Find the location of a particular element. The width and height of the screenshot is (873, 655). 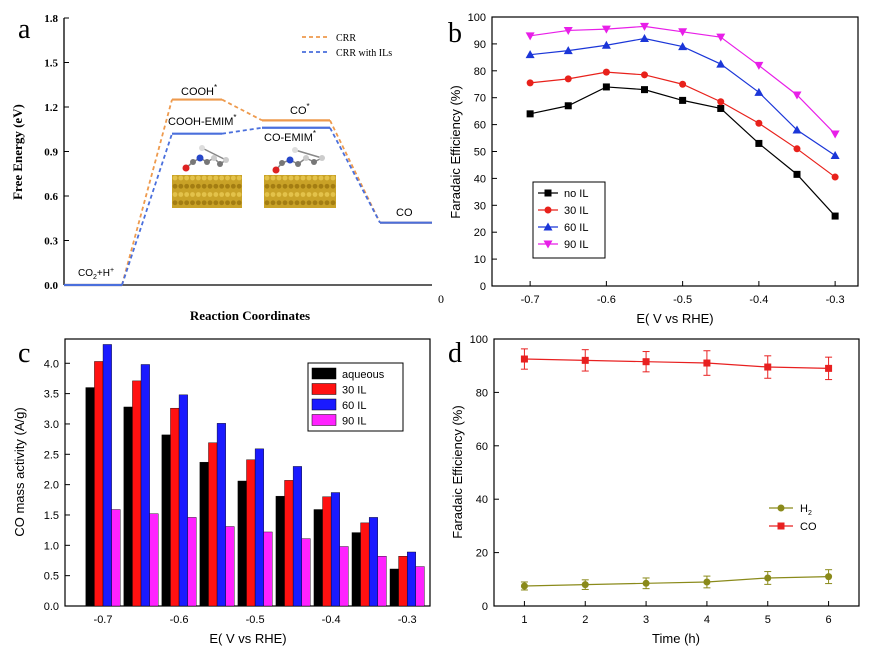

y-tick-label: 0.0 is located at coordinates (51, 286).